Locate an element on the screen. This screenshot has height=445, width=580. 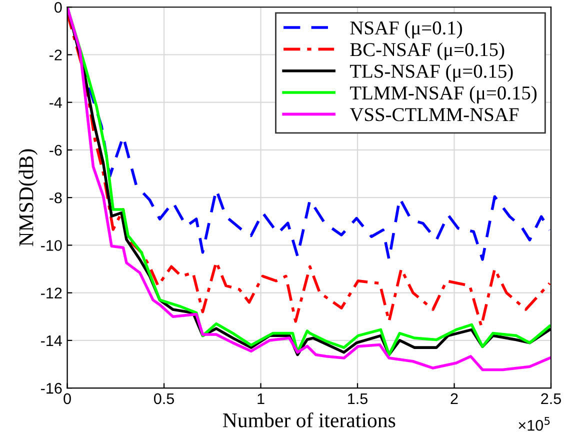
y-tick-label: 0 is located at coordinates (58, 7).